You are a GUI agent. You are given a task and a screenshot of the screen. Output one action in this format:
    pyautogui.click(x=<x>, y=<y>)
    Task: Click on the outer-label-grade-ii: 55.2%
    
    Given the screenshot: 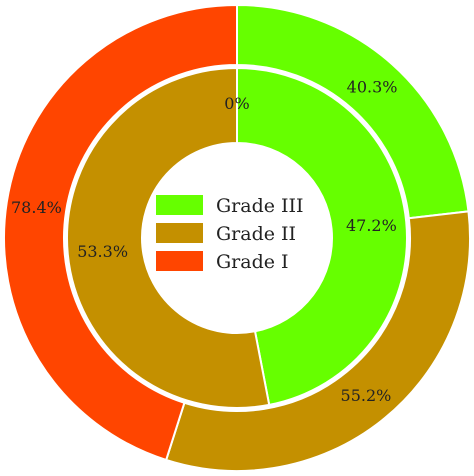 What is the action you would take?
    pyautogui.click(x=366, y=395)
    